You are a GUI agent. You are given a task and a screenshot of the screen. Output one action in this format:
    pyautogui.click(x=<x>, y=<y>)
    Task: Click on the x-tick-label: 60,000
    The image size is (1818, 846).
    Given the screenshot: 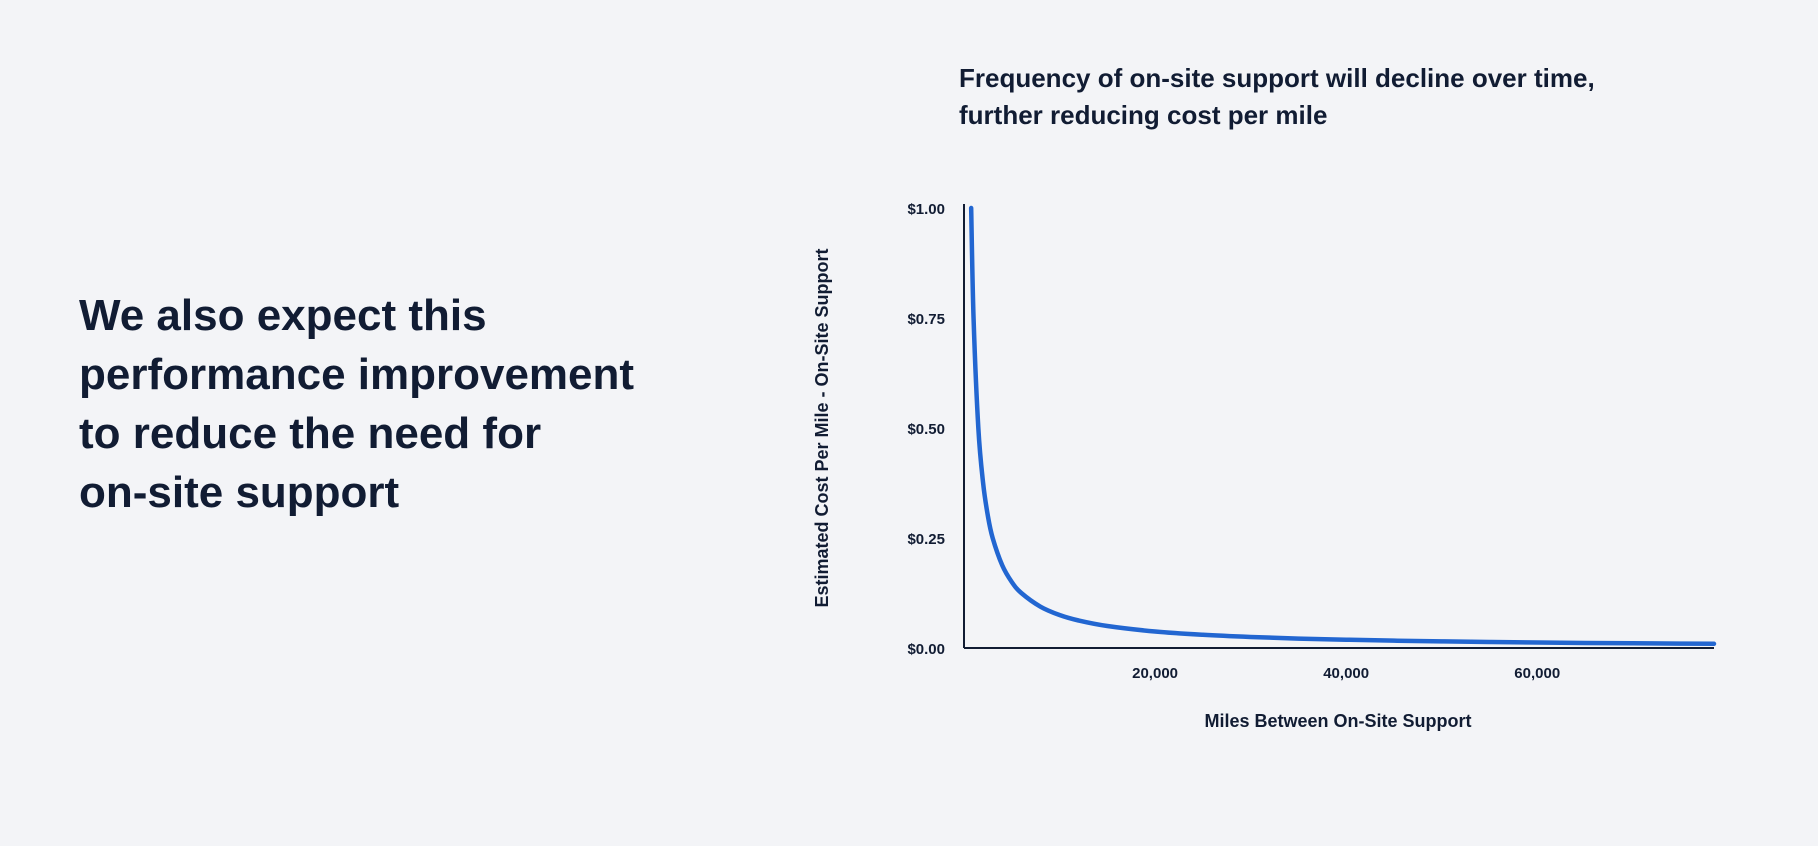 What is the action you would take?
    pyautogui.click(x=1537, y=673)
    